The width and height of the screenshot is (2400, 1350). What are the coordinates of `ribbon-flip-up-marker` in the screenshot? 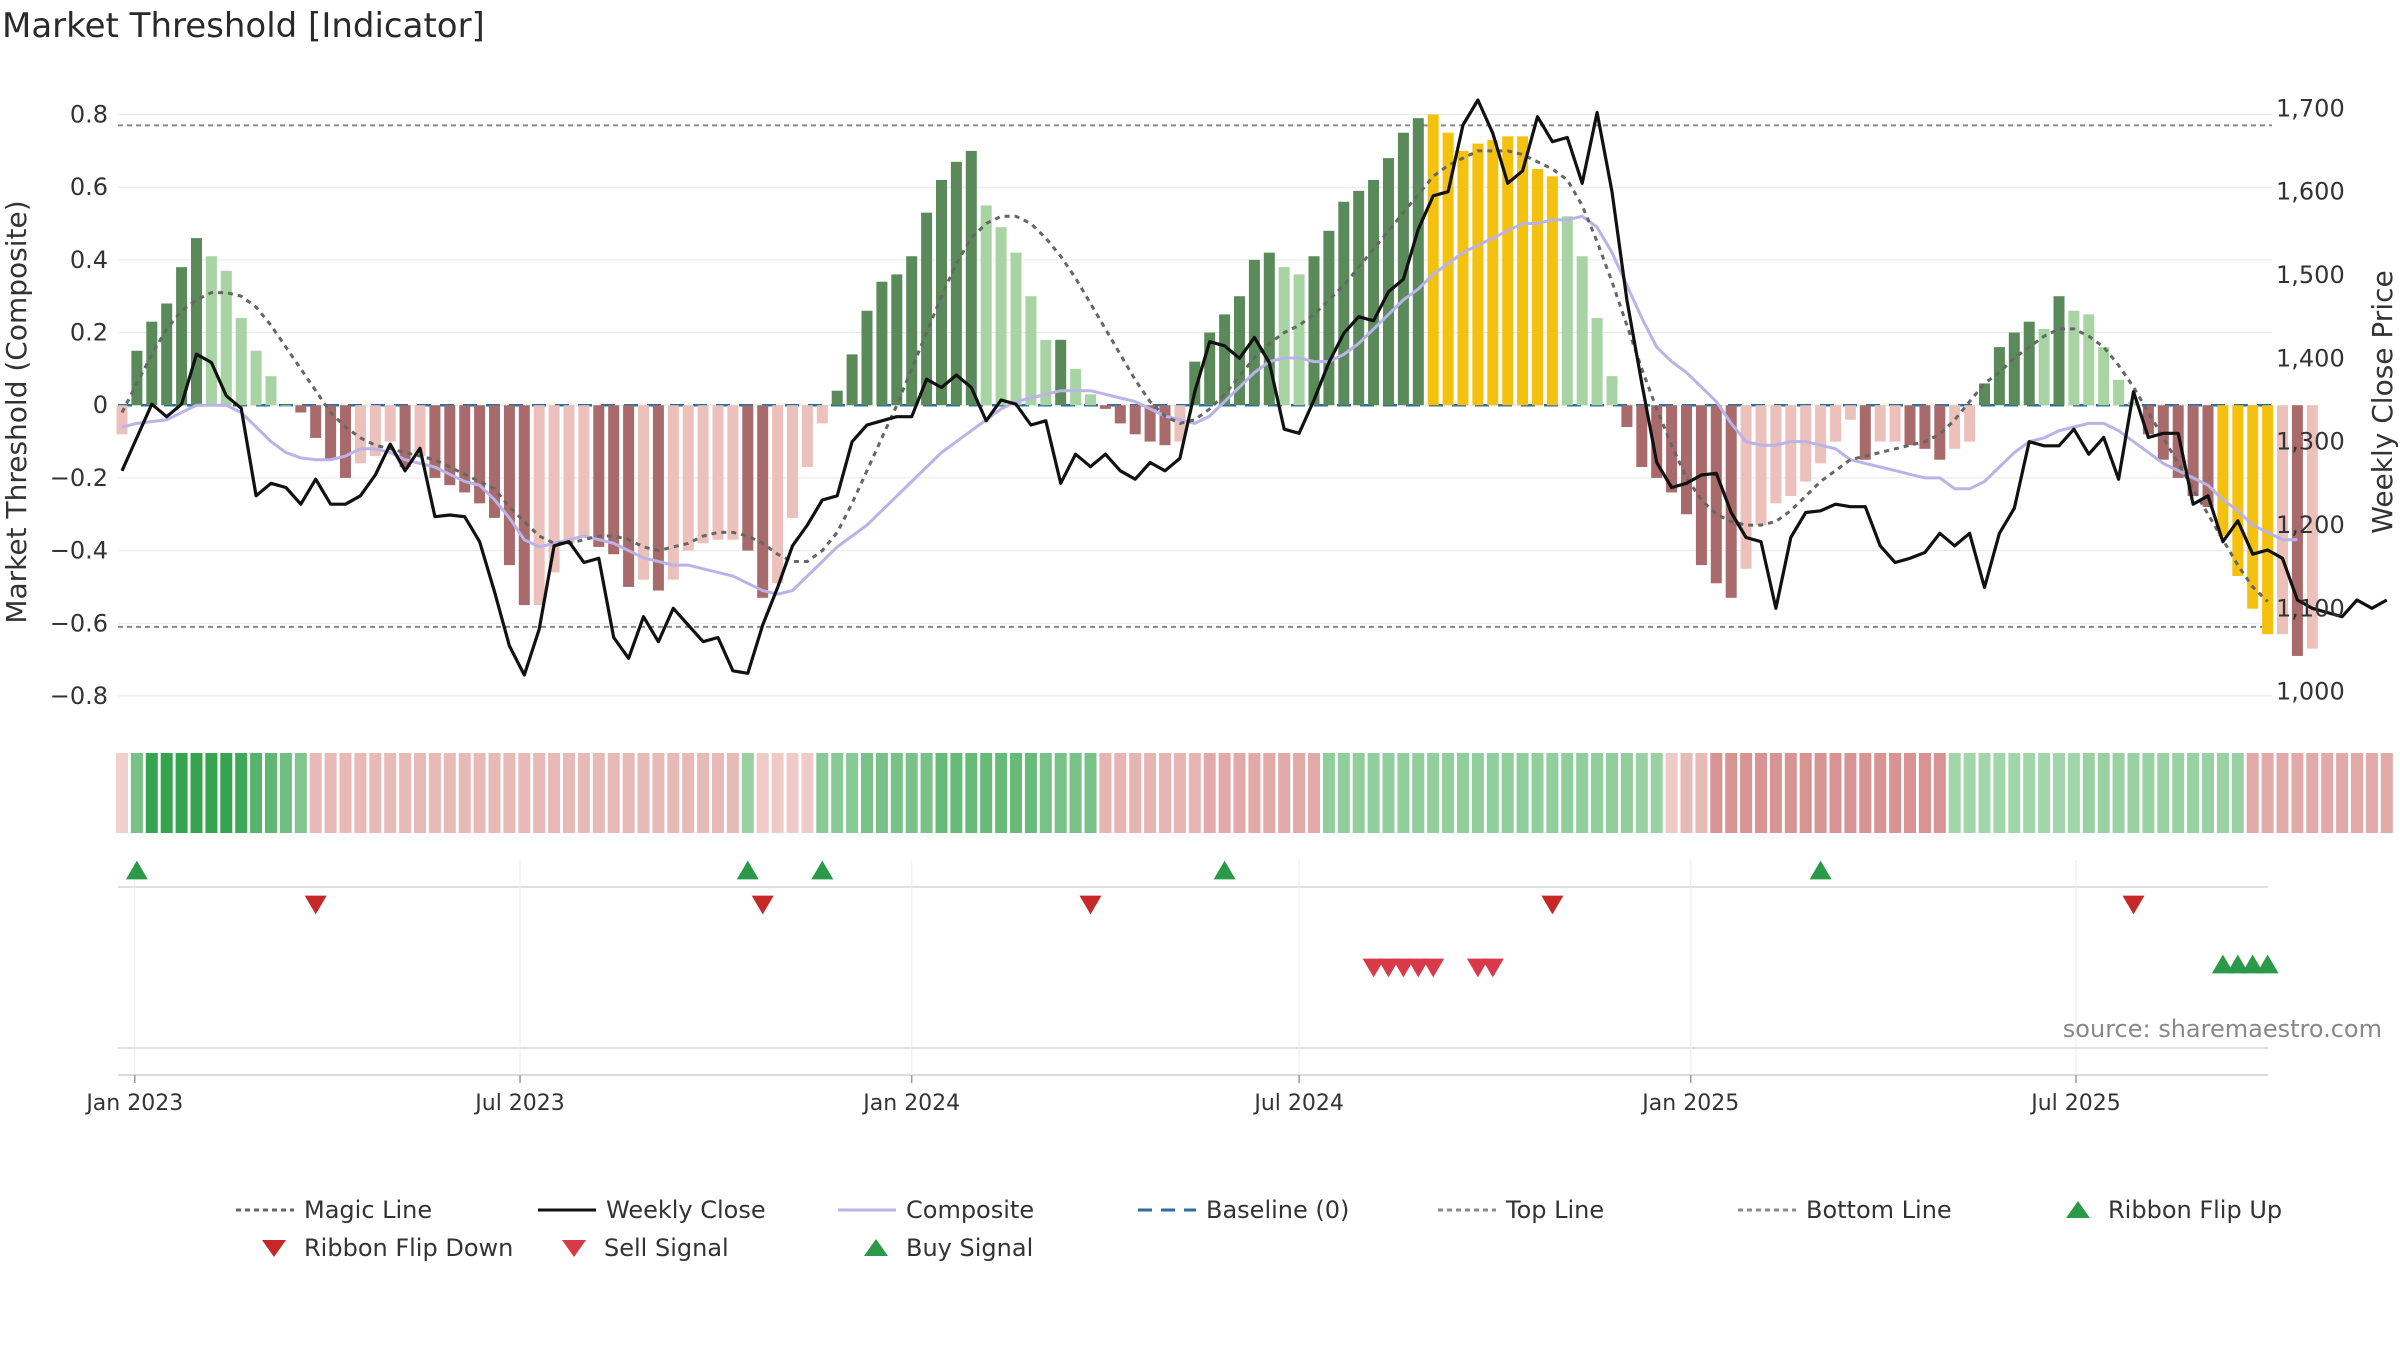 It's located at (822, 870).